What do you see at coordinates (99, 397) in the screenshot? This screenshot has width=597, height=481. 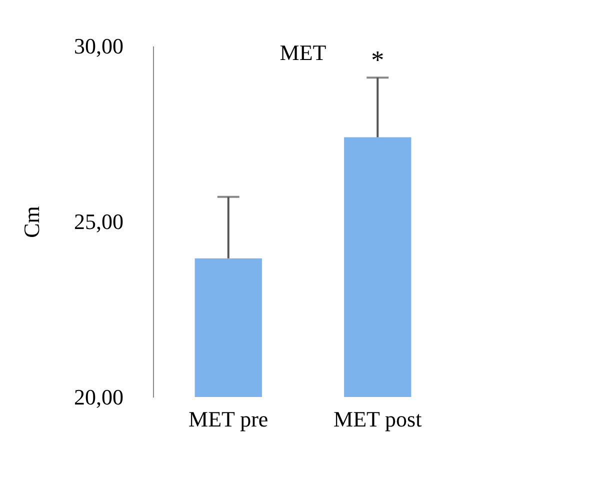 I see `y-tick-label: 20,00` at bounding box center [99, 397].